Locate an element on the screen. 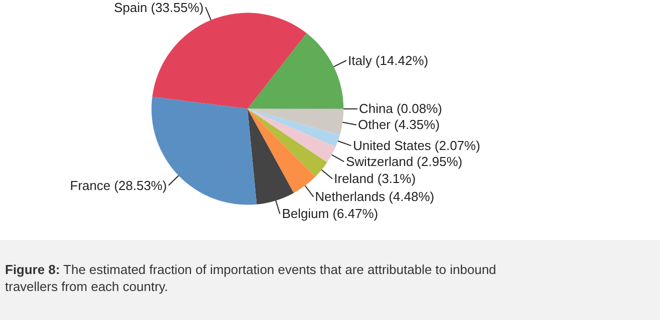 This screenshot has width=660, height=320. slice-label: Netherlands (4.48%) is located at coordinates (374, 196).